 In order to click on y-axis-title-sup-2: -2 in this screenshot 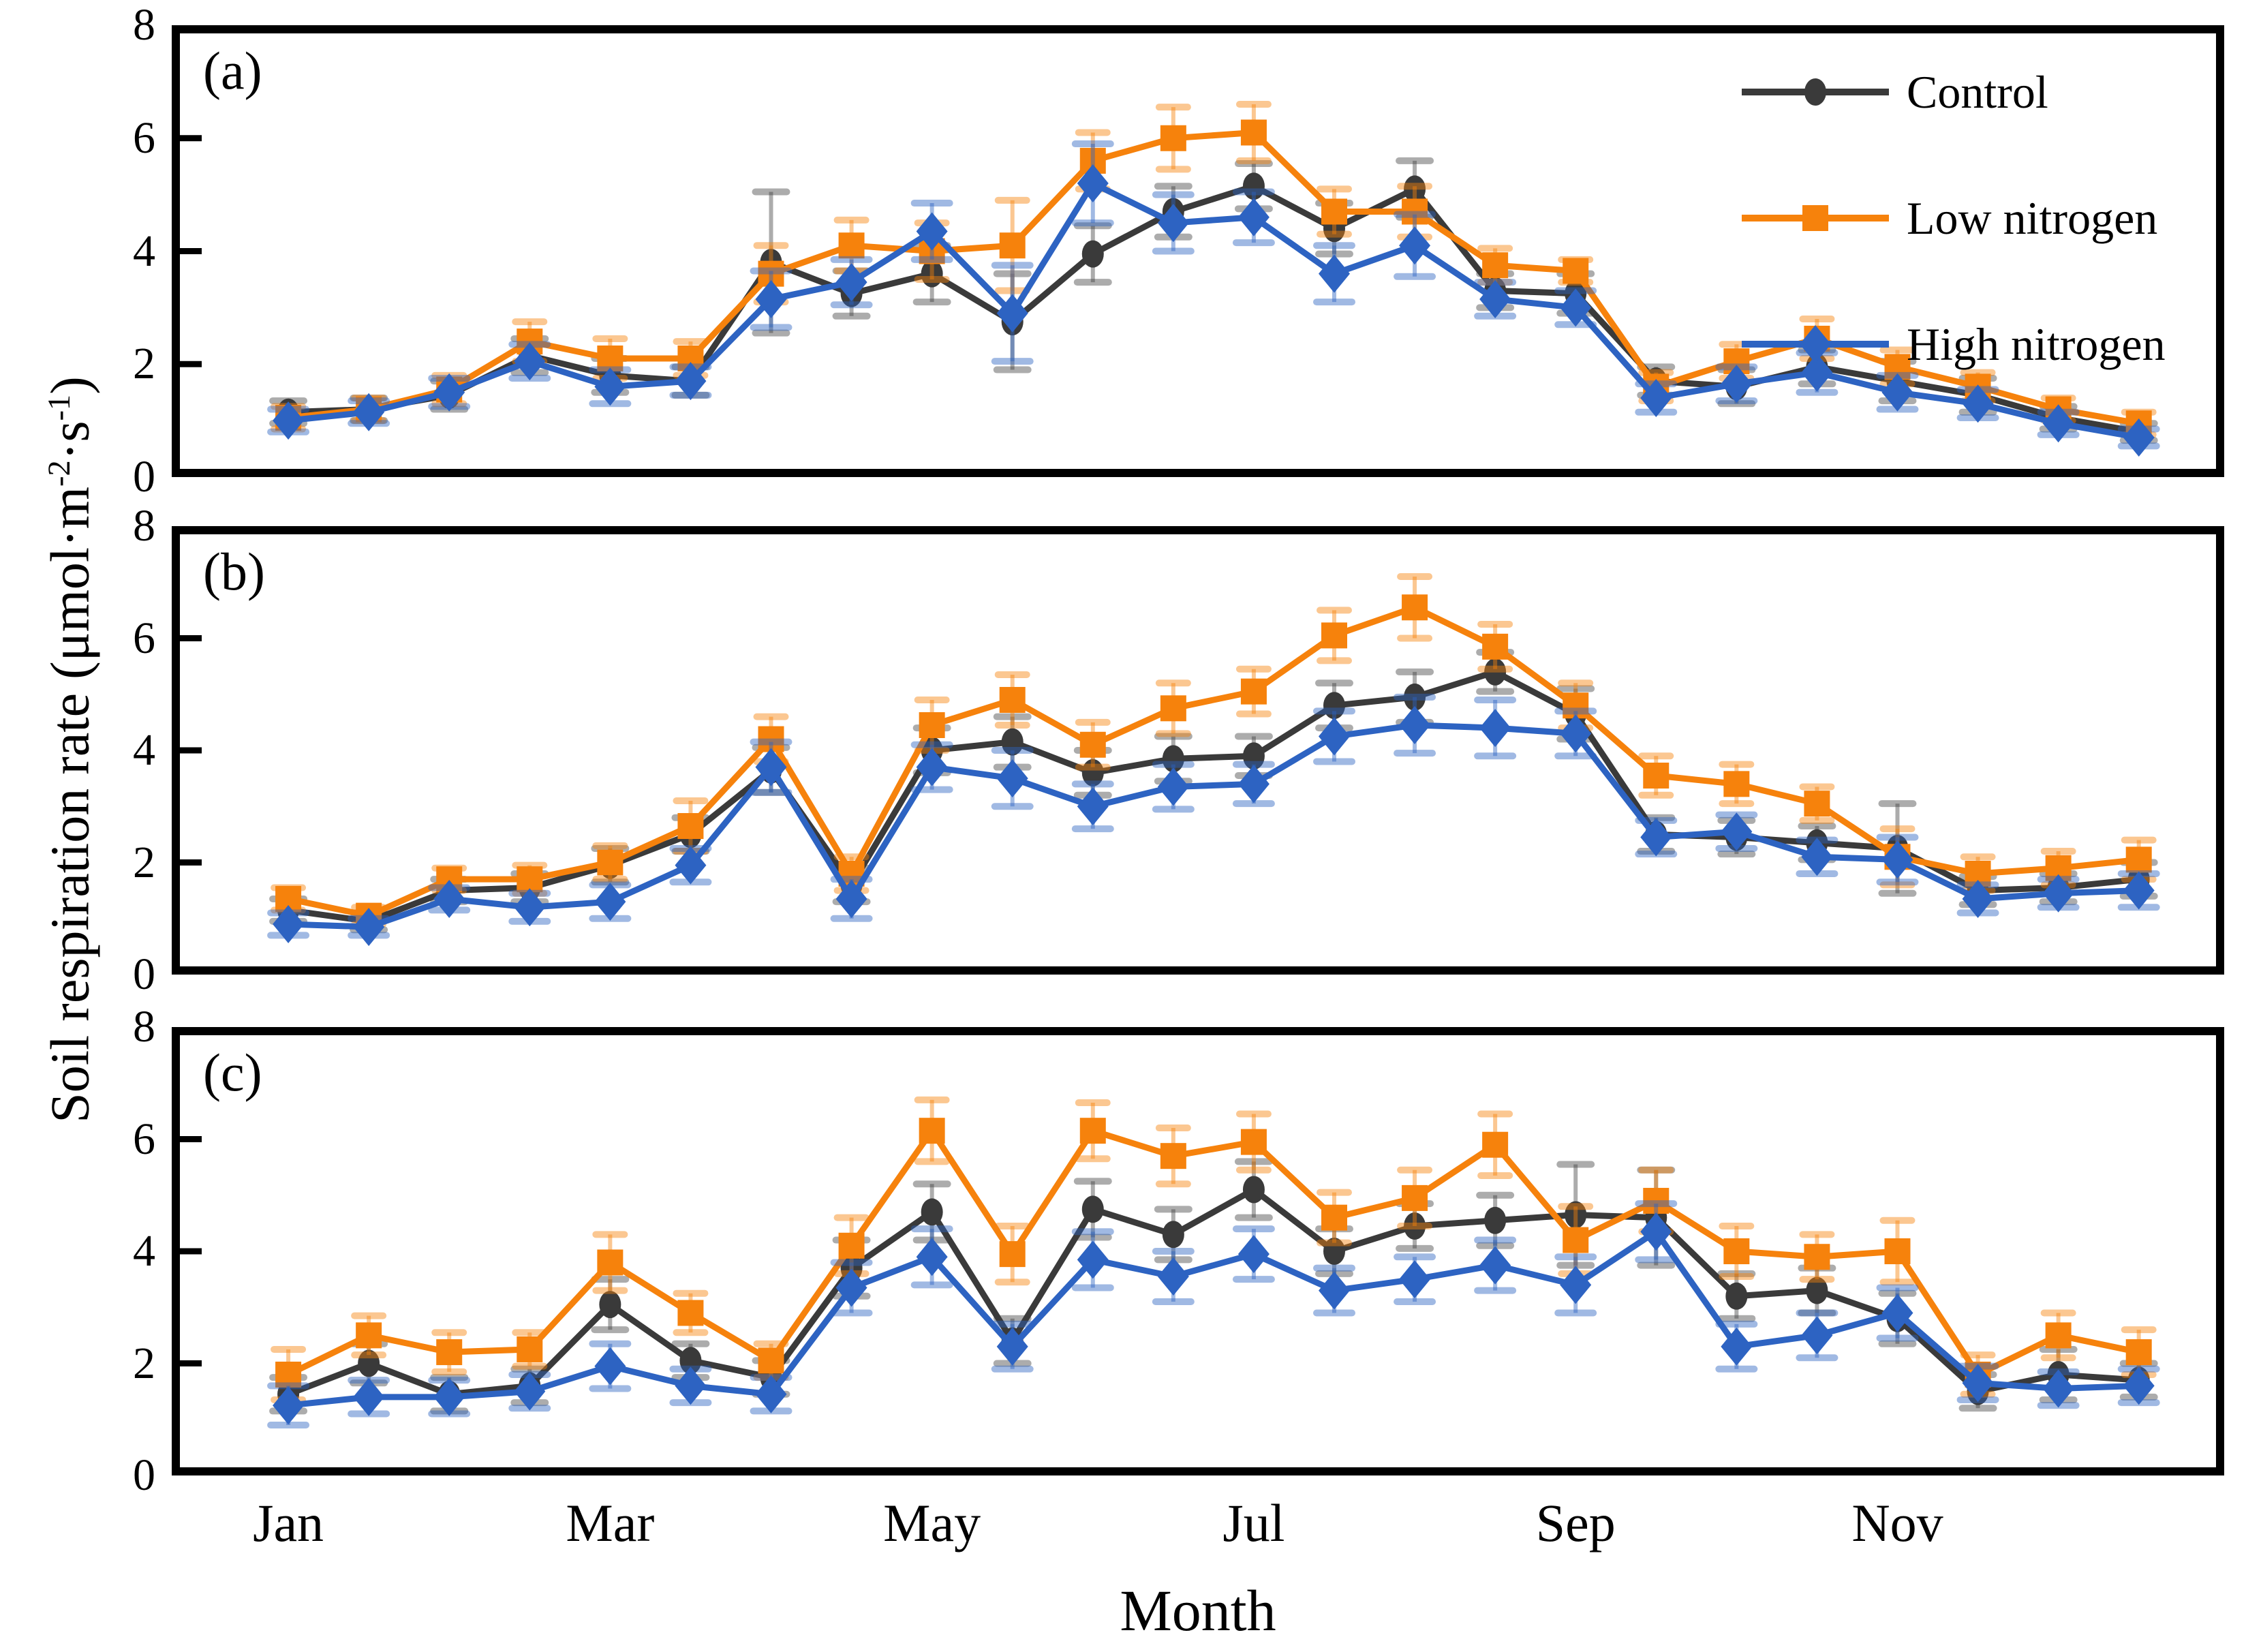, I will do `click(59, 473)`.